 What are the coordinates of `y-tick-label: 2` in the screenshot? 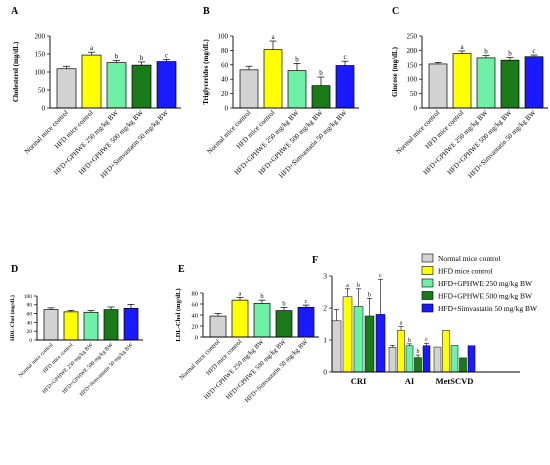 It's located at (325, 308).